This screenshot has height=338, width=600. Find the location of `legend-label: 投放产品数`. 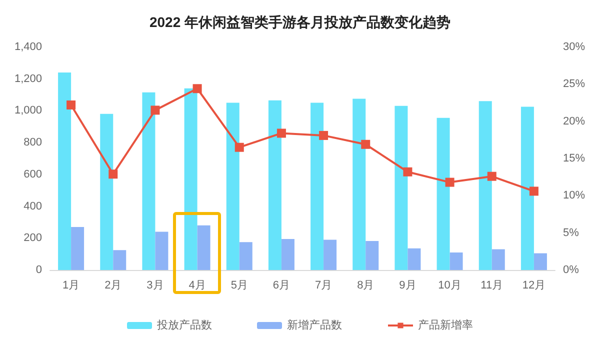

legend-label: 投放产品数 is located at coordinates (184, 325).